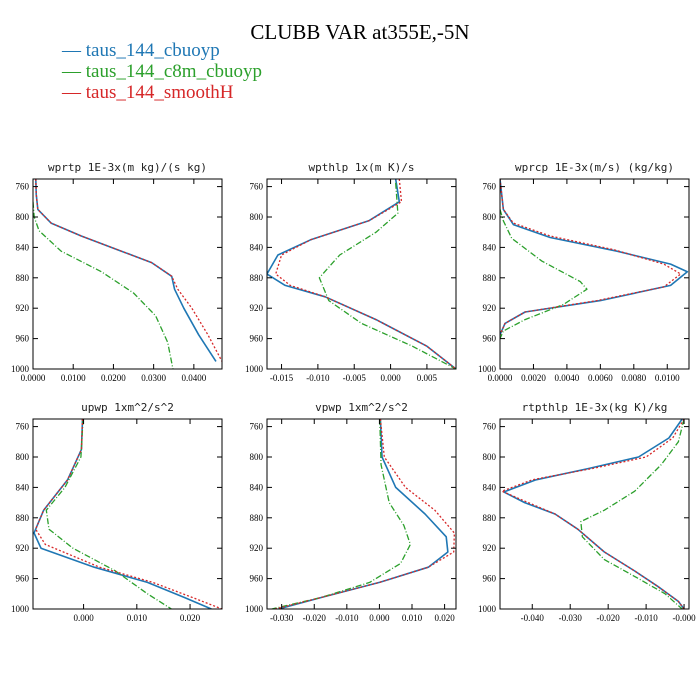 Image resolution: width=700 pixels, height=700 pixels. I want to click on x-tick-label: 0.0300, so click(153, 378).